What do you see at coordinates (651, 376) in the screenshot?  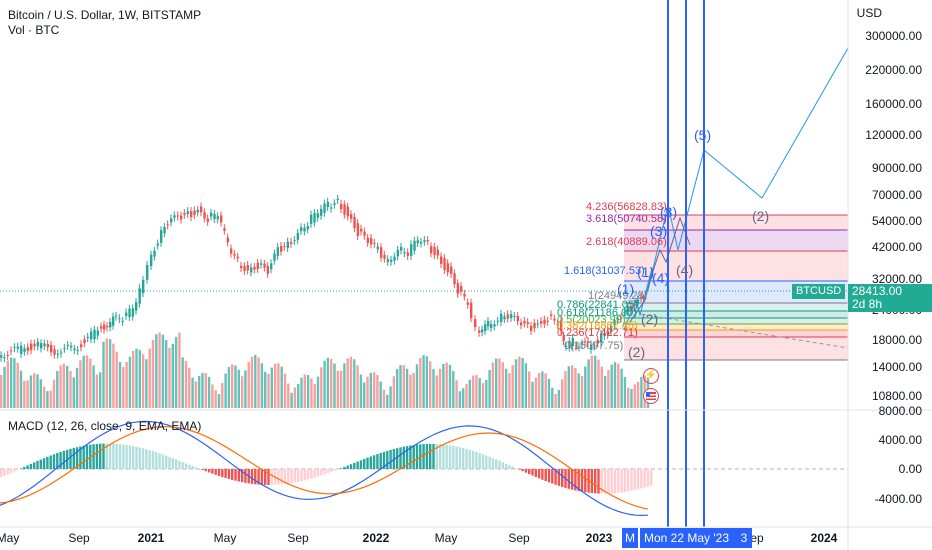 I see `lightning-event-icon: ⚡` at bounding box center [651, 376].